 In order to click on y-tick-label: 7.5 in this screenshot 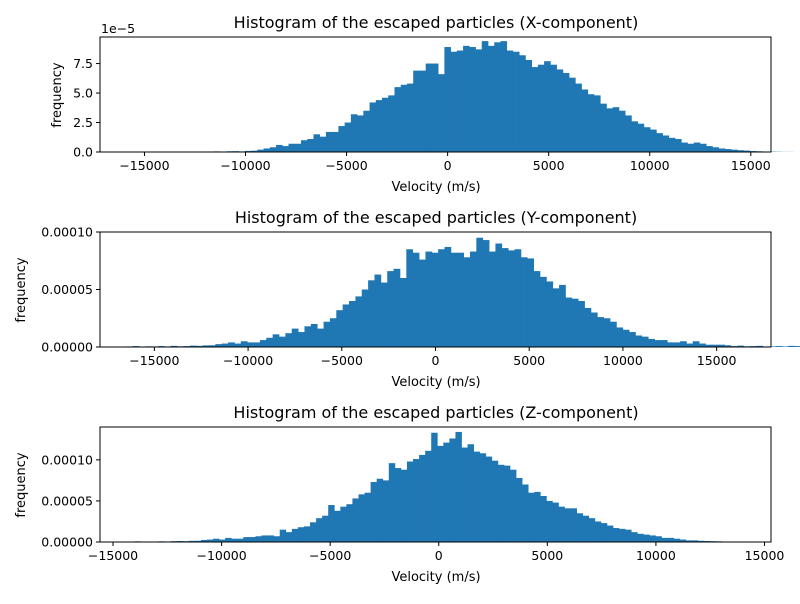, I will do `click(83, 63)`.